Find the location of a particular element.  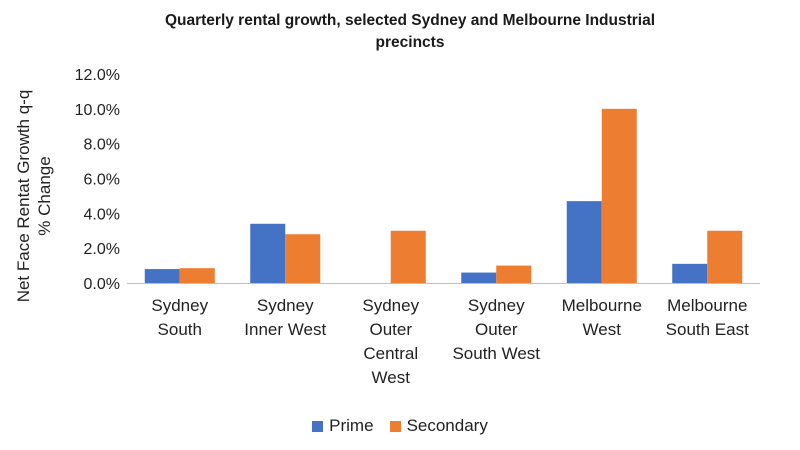

legend-item-secondary: Secondary is located at coordinates (438, 426).